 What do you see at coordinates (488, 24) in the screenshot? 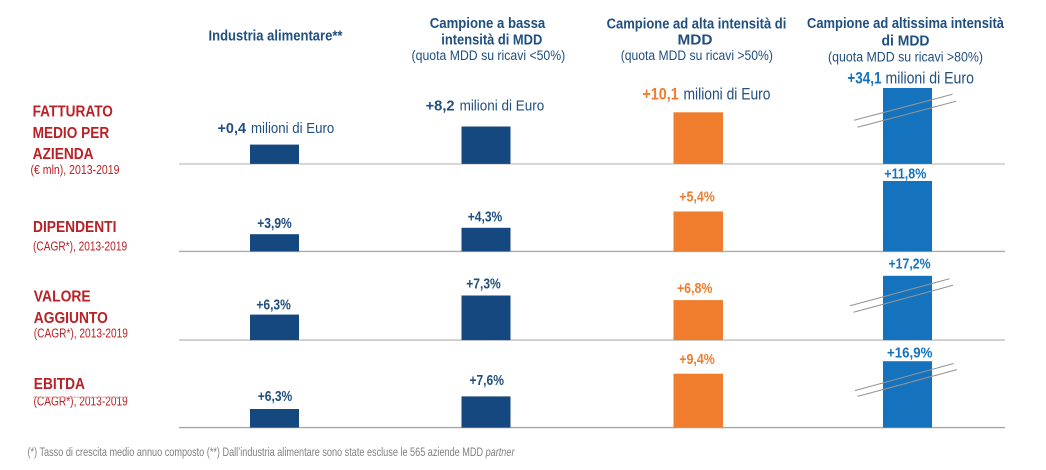
I see `svg-text: Campione a bassa` at bounding box center [488, 24].